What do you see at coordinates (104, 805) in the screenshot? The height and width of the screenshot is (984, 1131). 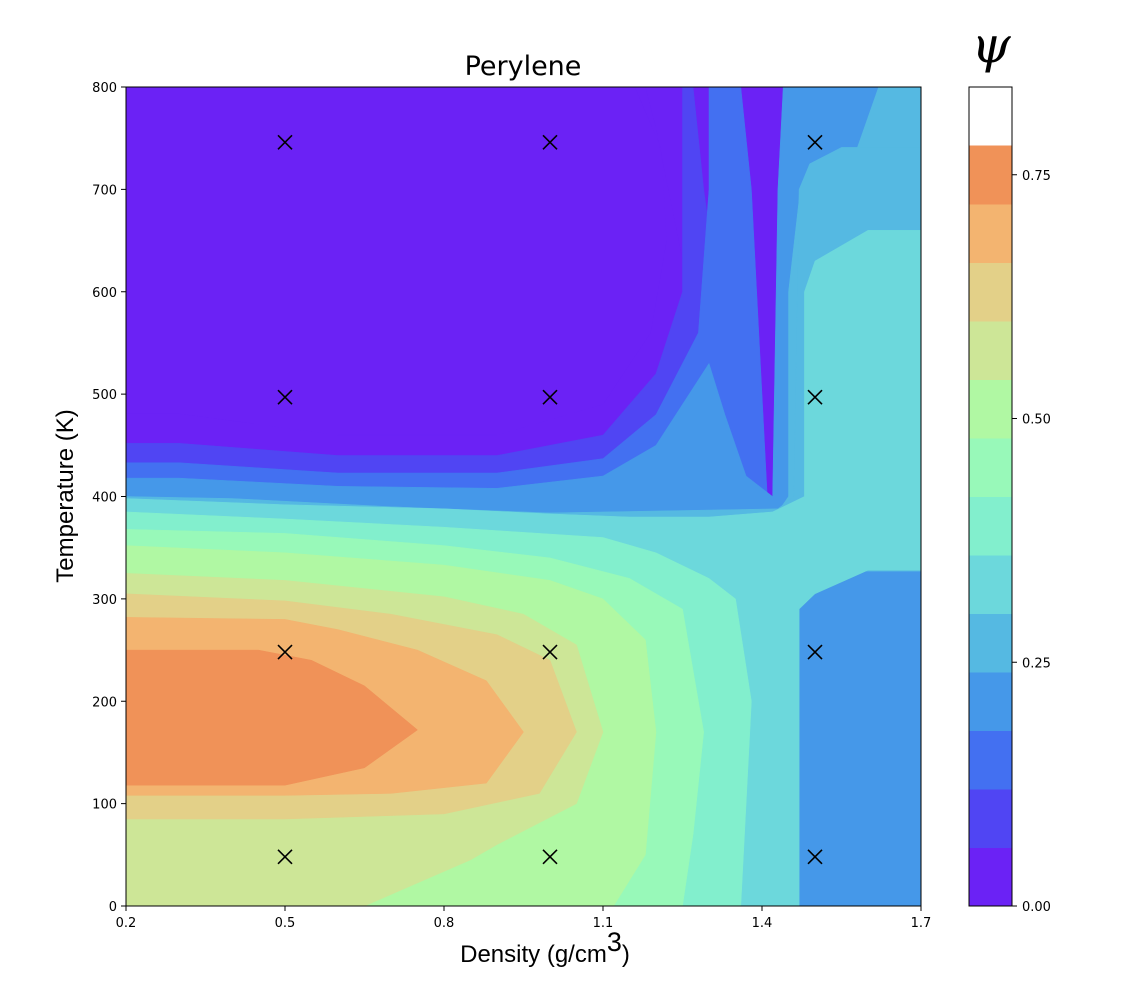 I see `y-tick-label: 100` at bounding box center [104, 805].